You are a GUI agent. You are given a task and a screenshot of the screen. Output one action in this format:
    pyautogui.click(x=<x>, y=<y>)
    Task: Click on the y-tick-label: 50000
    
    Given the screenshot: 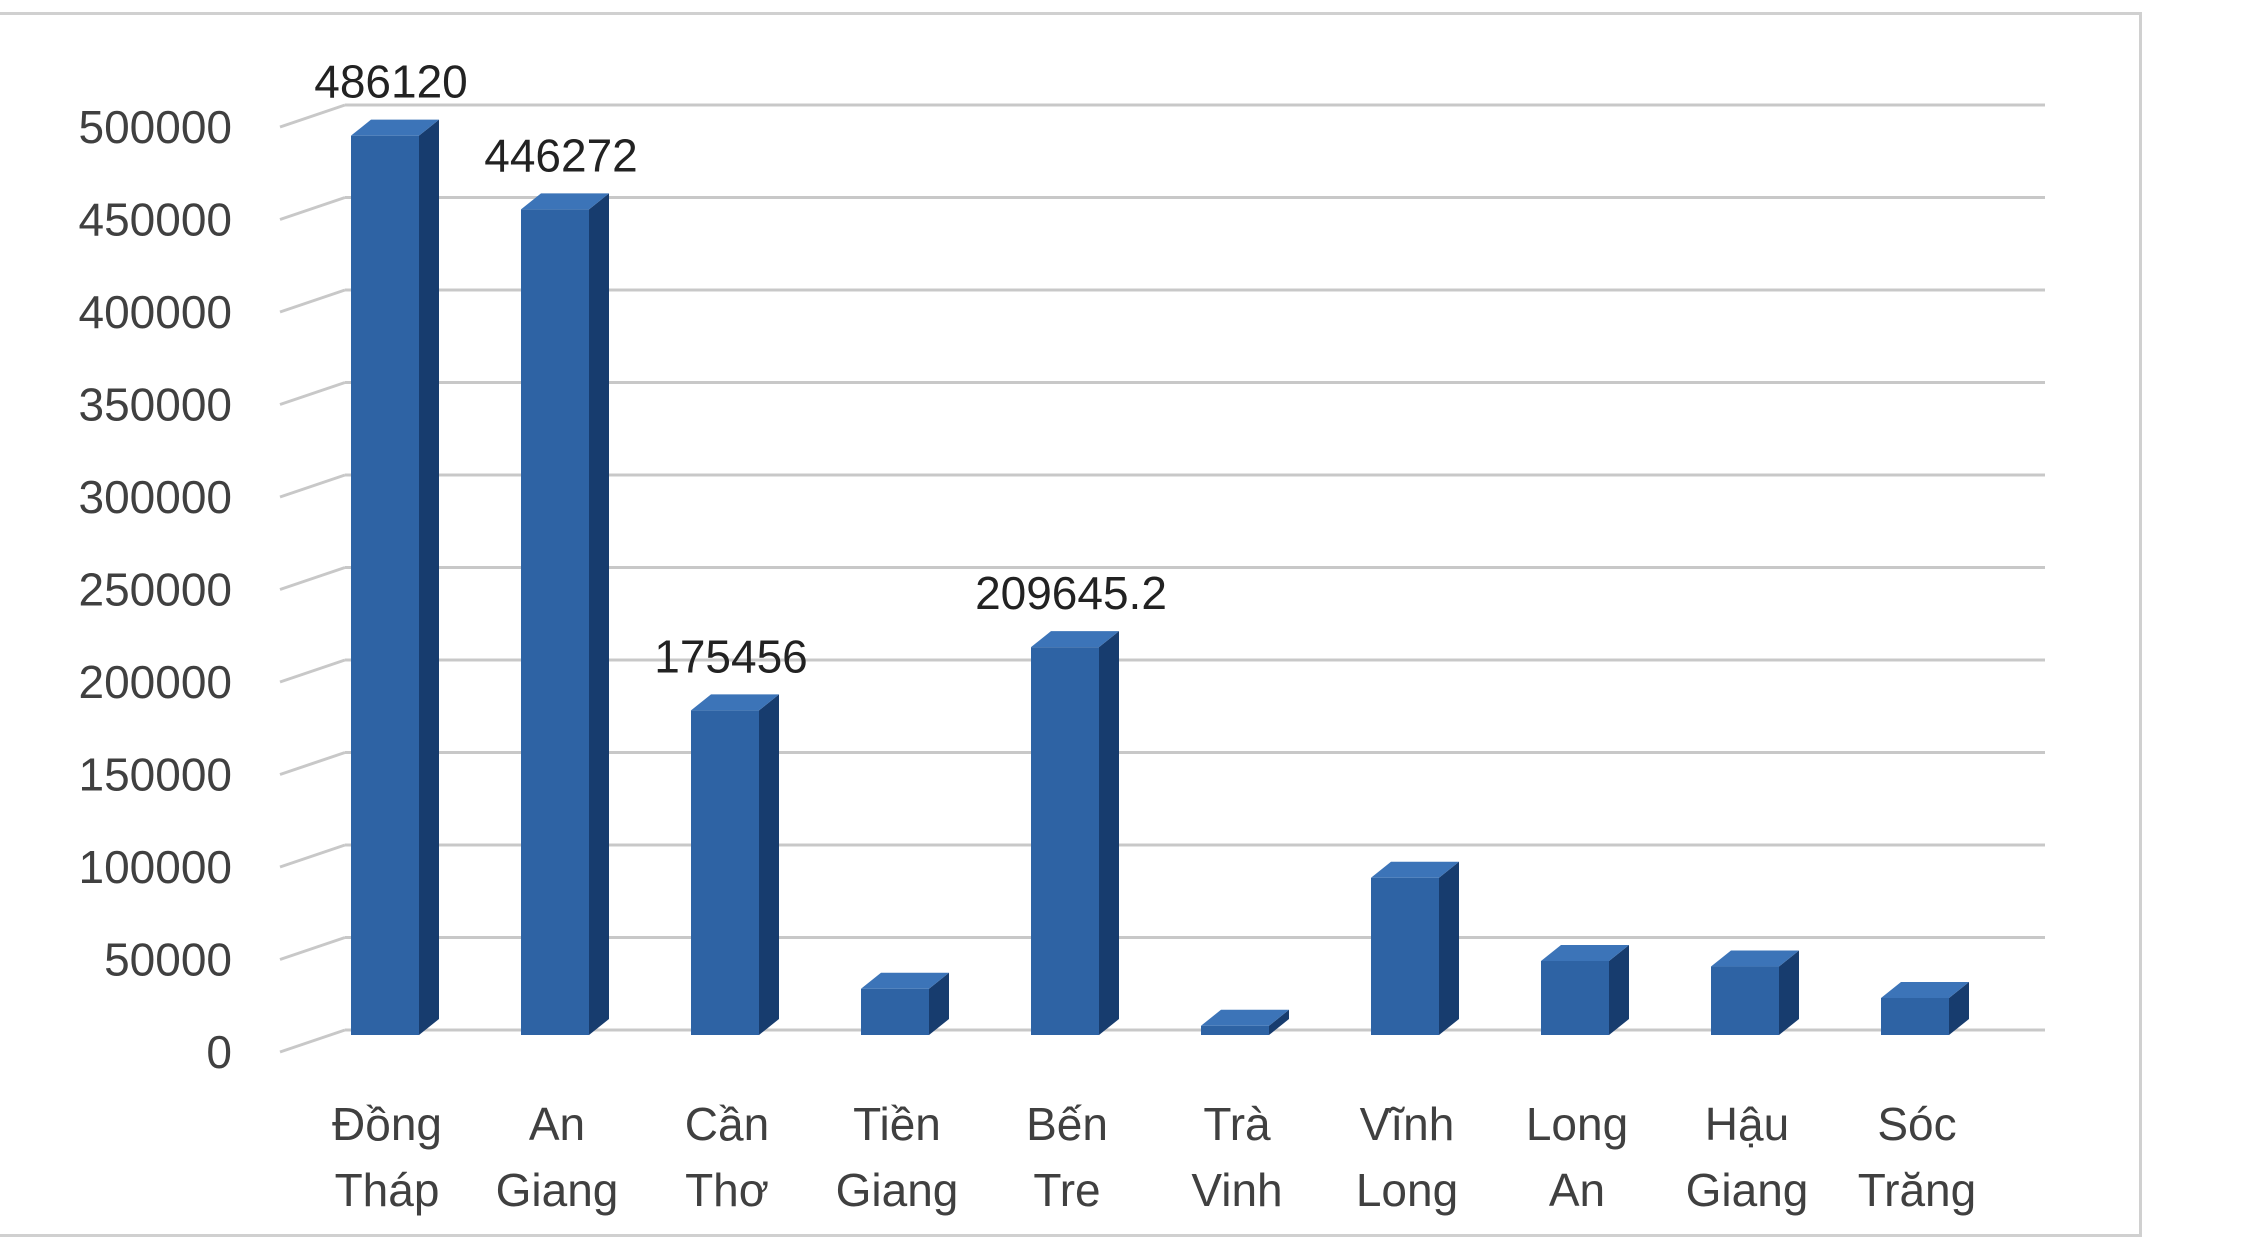 What is the action you would take?
    pyautogui.click(x=168, y=960)
    